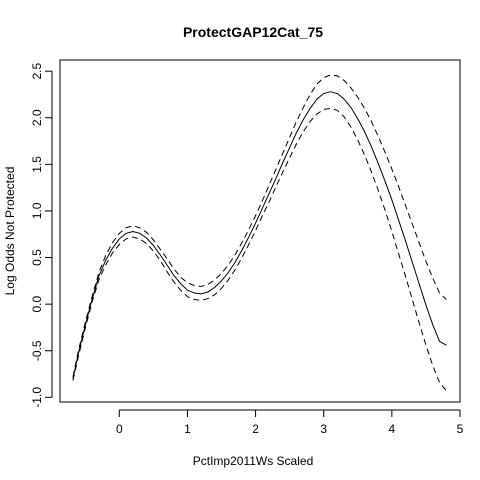 The height and width of the screenshot is (480, 480). Describe the element at coordinates (10, 231) in the screenshot. I see `y-axis-label: Log Odds Not Protected` at that location.